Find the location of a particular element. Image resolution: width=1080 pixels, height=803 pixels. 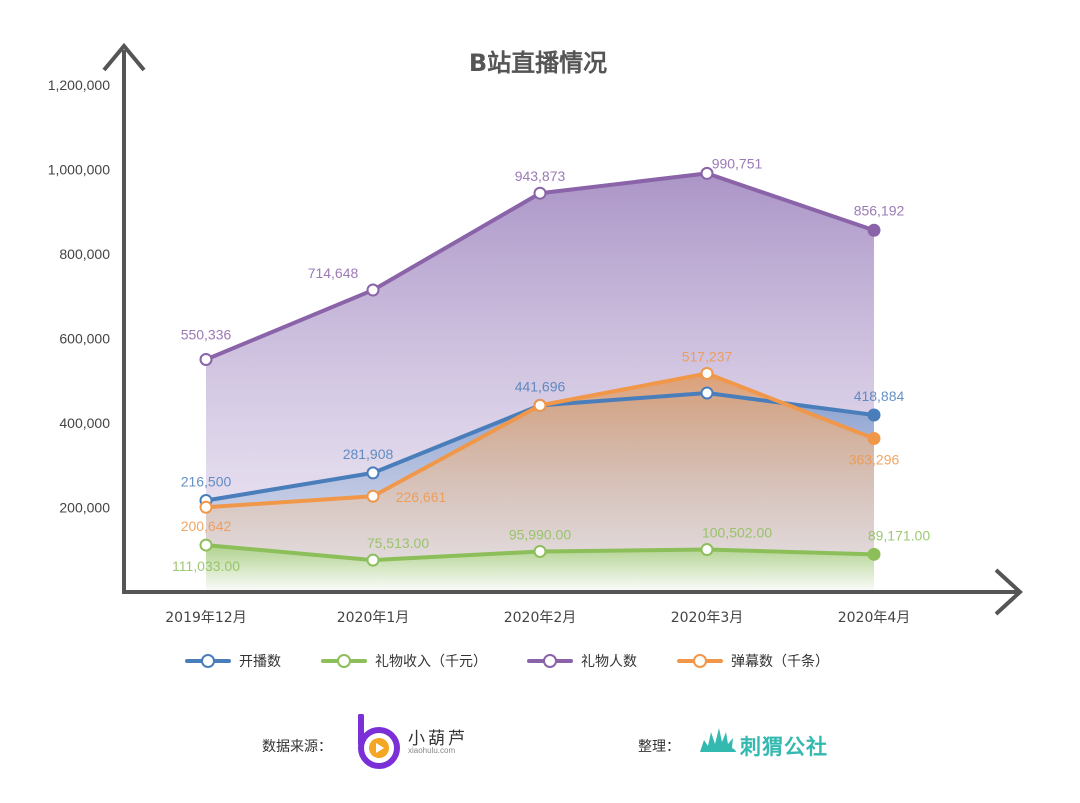

gift-income-data-label: 100,502.00 is located at coordinates (737, 533).